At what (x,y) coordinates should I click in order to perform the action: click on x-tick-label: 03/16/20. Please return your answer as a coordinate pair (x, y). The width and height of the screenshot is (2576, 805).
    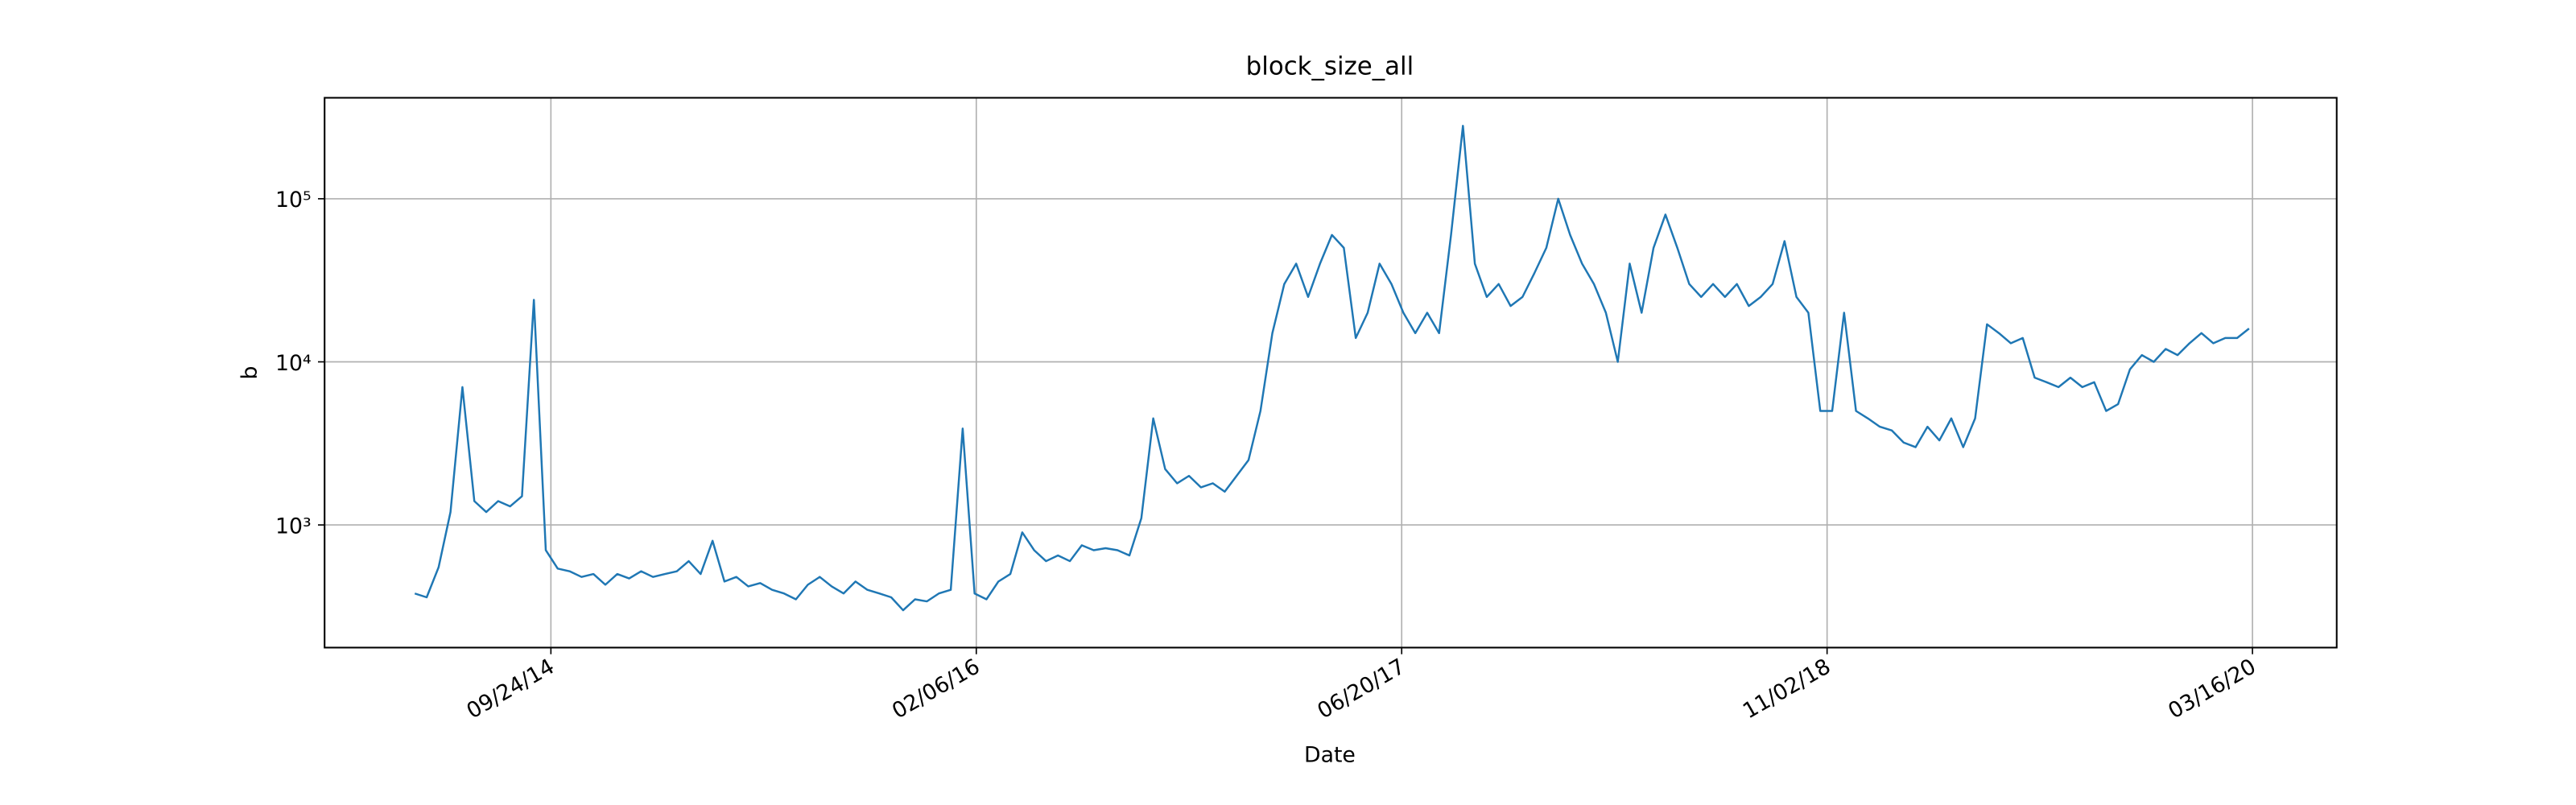
    Looking at the image, I should click on (2212, 689).